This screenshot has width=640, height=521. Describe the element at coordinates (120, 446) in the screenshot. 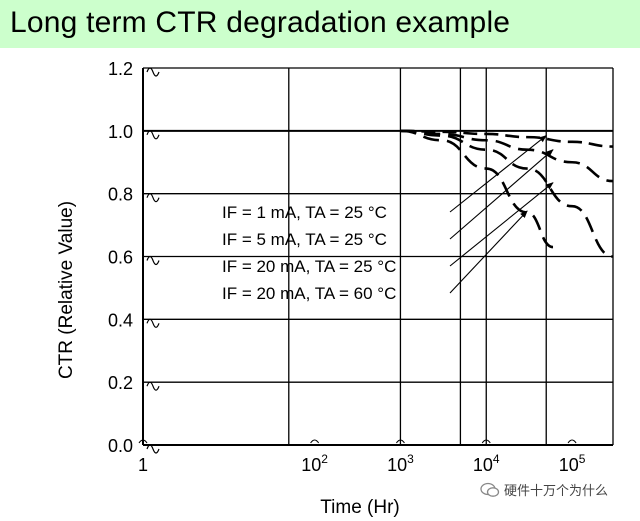

I see `y-tick-label: 0.0` at that location.